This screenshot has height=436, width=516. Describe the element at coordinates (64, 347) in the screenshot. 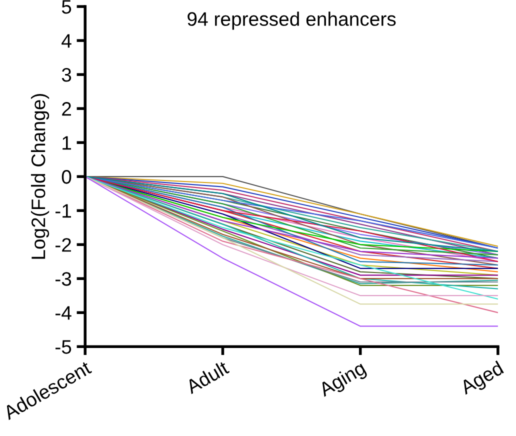

I see `y-tick-label: -5` at that location.